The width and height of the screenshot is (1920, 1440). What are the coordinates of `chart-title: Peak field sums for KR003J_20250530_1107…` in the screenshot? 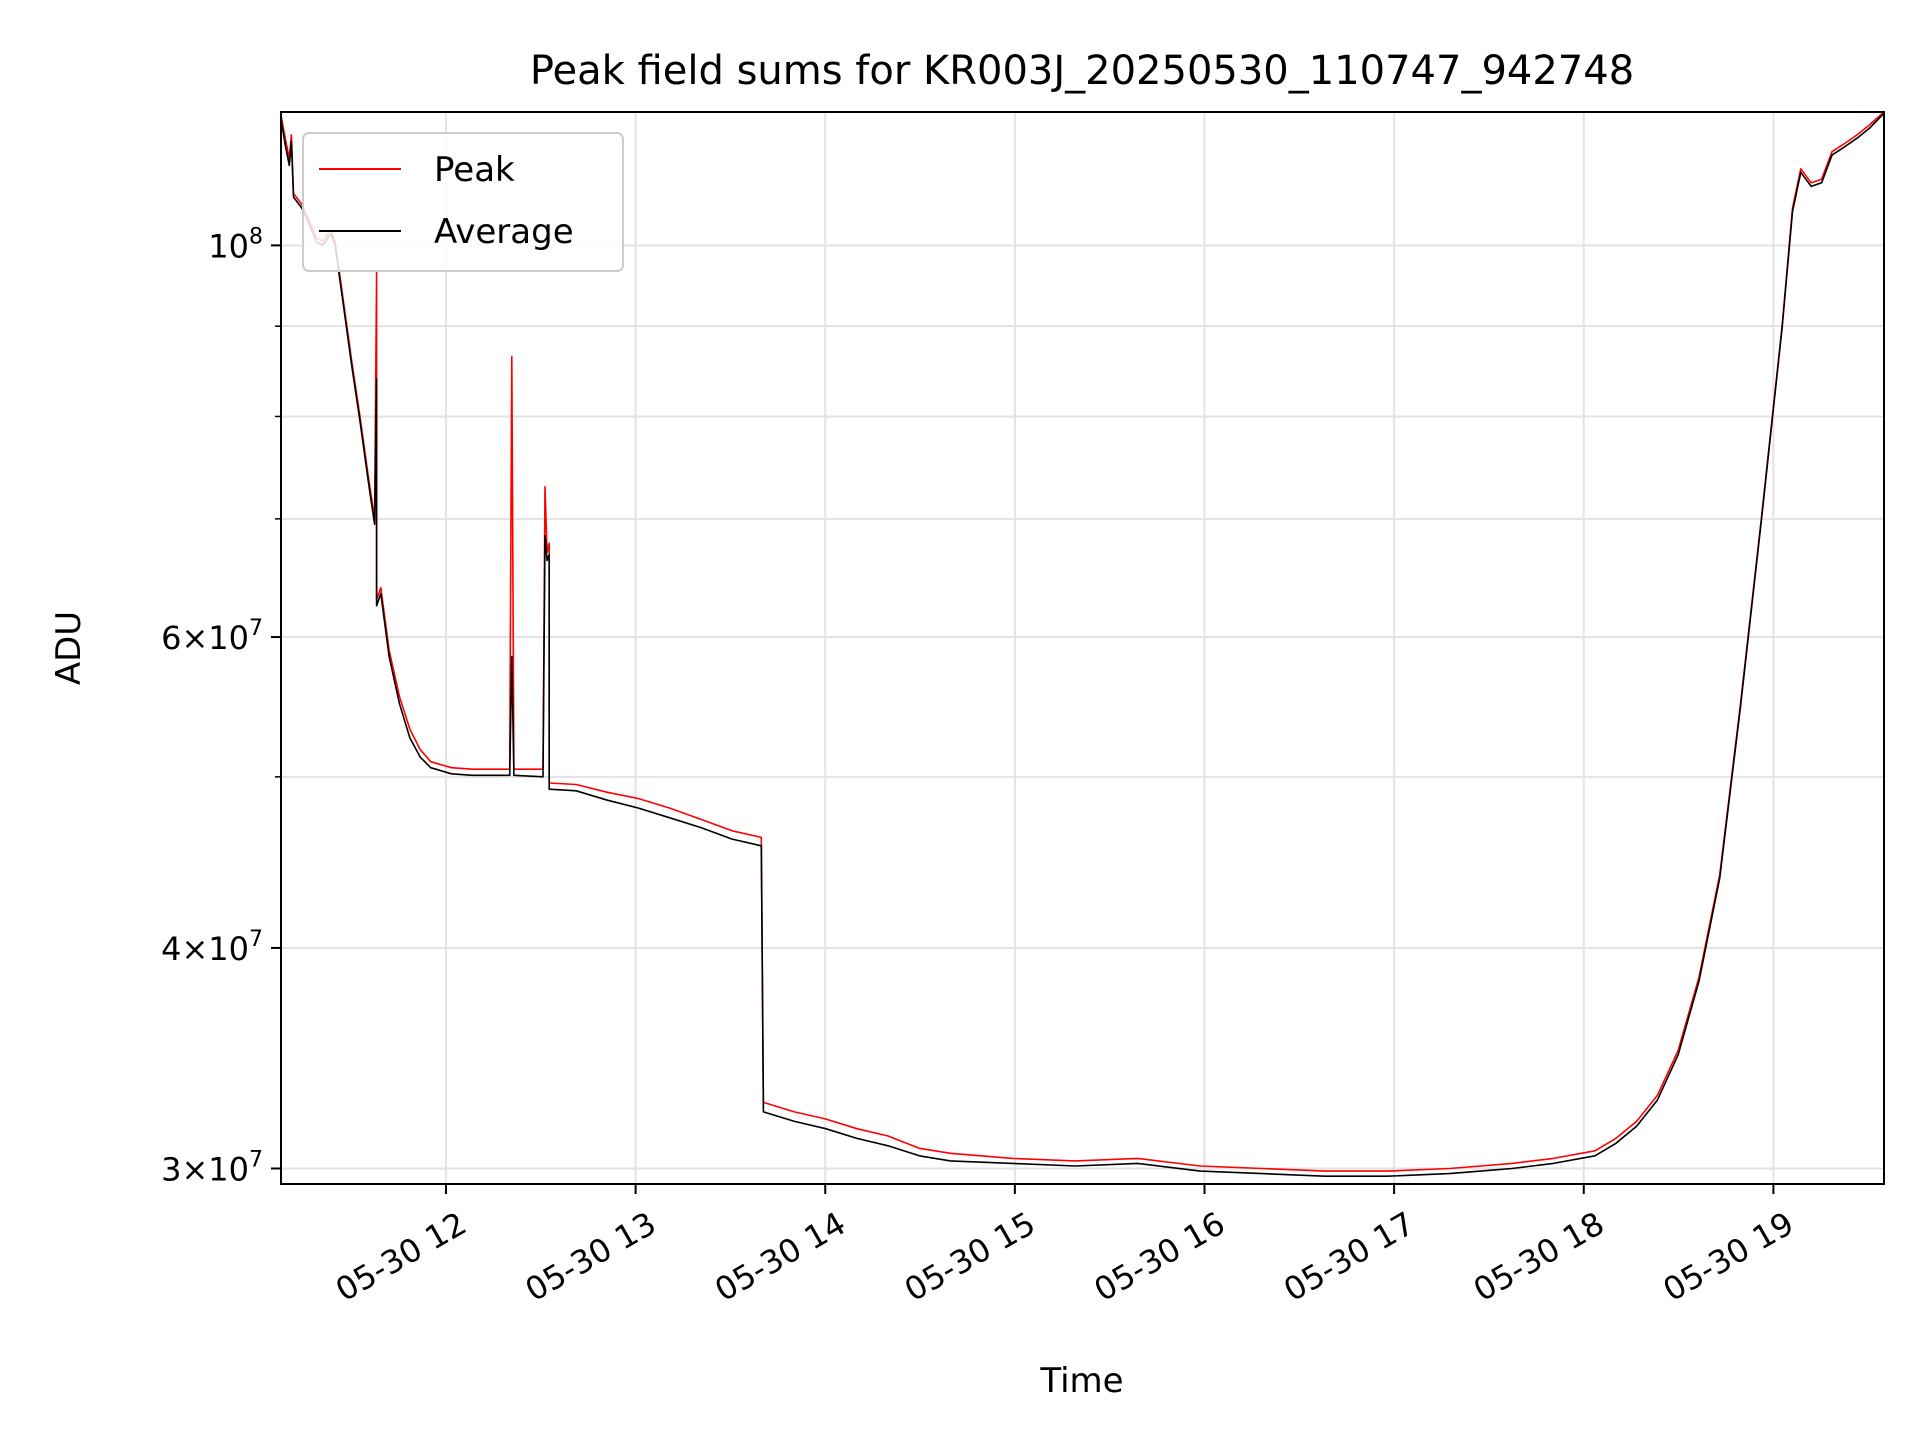 It's located at (1082, 71).